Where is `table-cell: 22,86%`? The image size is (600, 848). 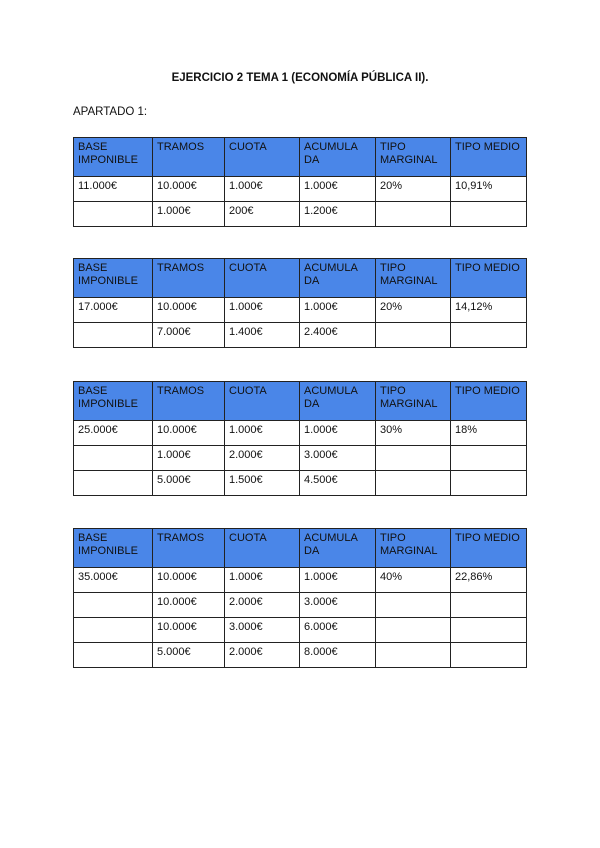
table-cell: 22,86% is located at coordinates (488, 580).